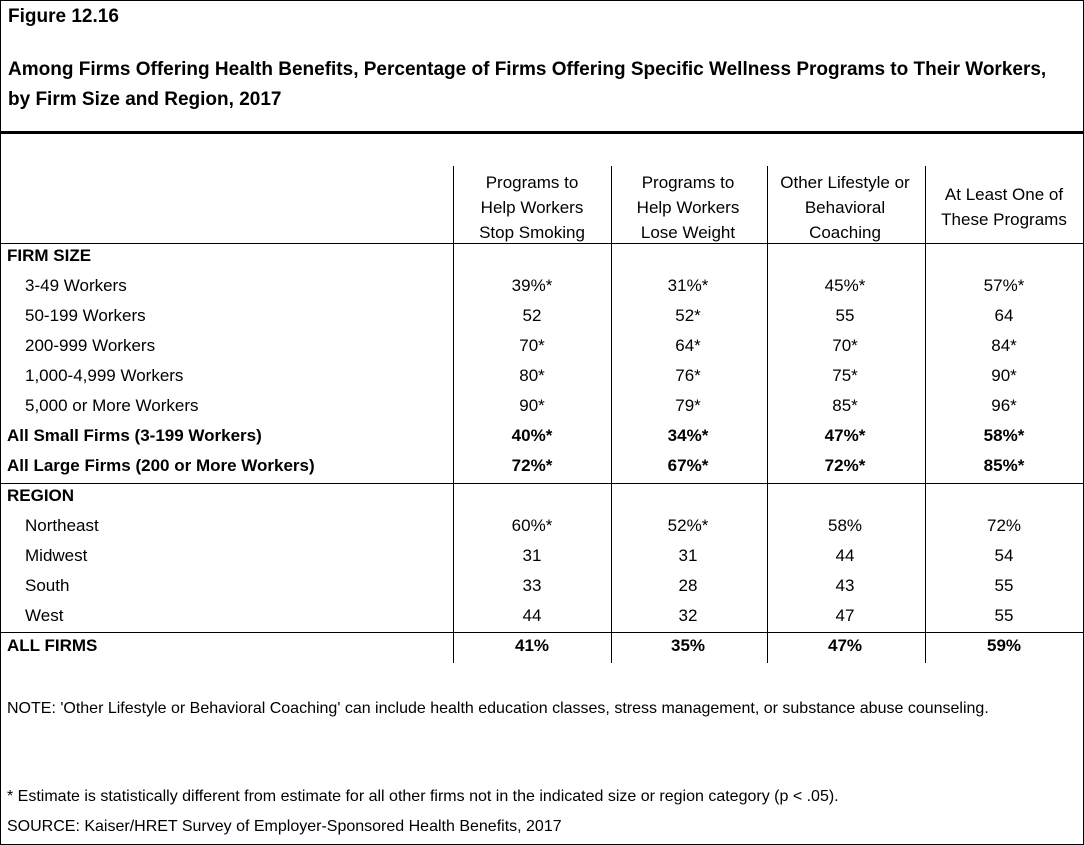  I want to click on row-label: South, so click(47, 585).